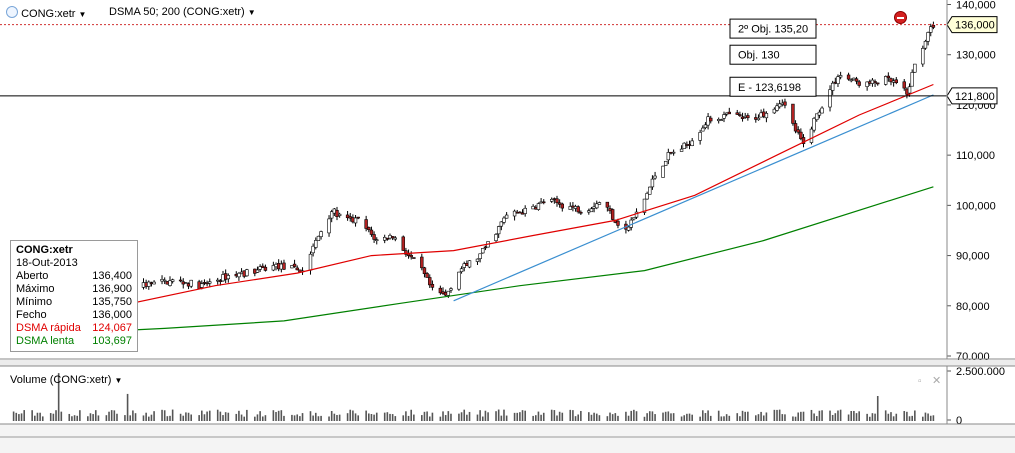  Describe the element at coordinates (12, 12) in the screenshot. I see `symbol-icon` at that location.